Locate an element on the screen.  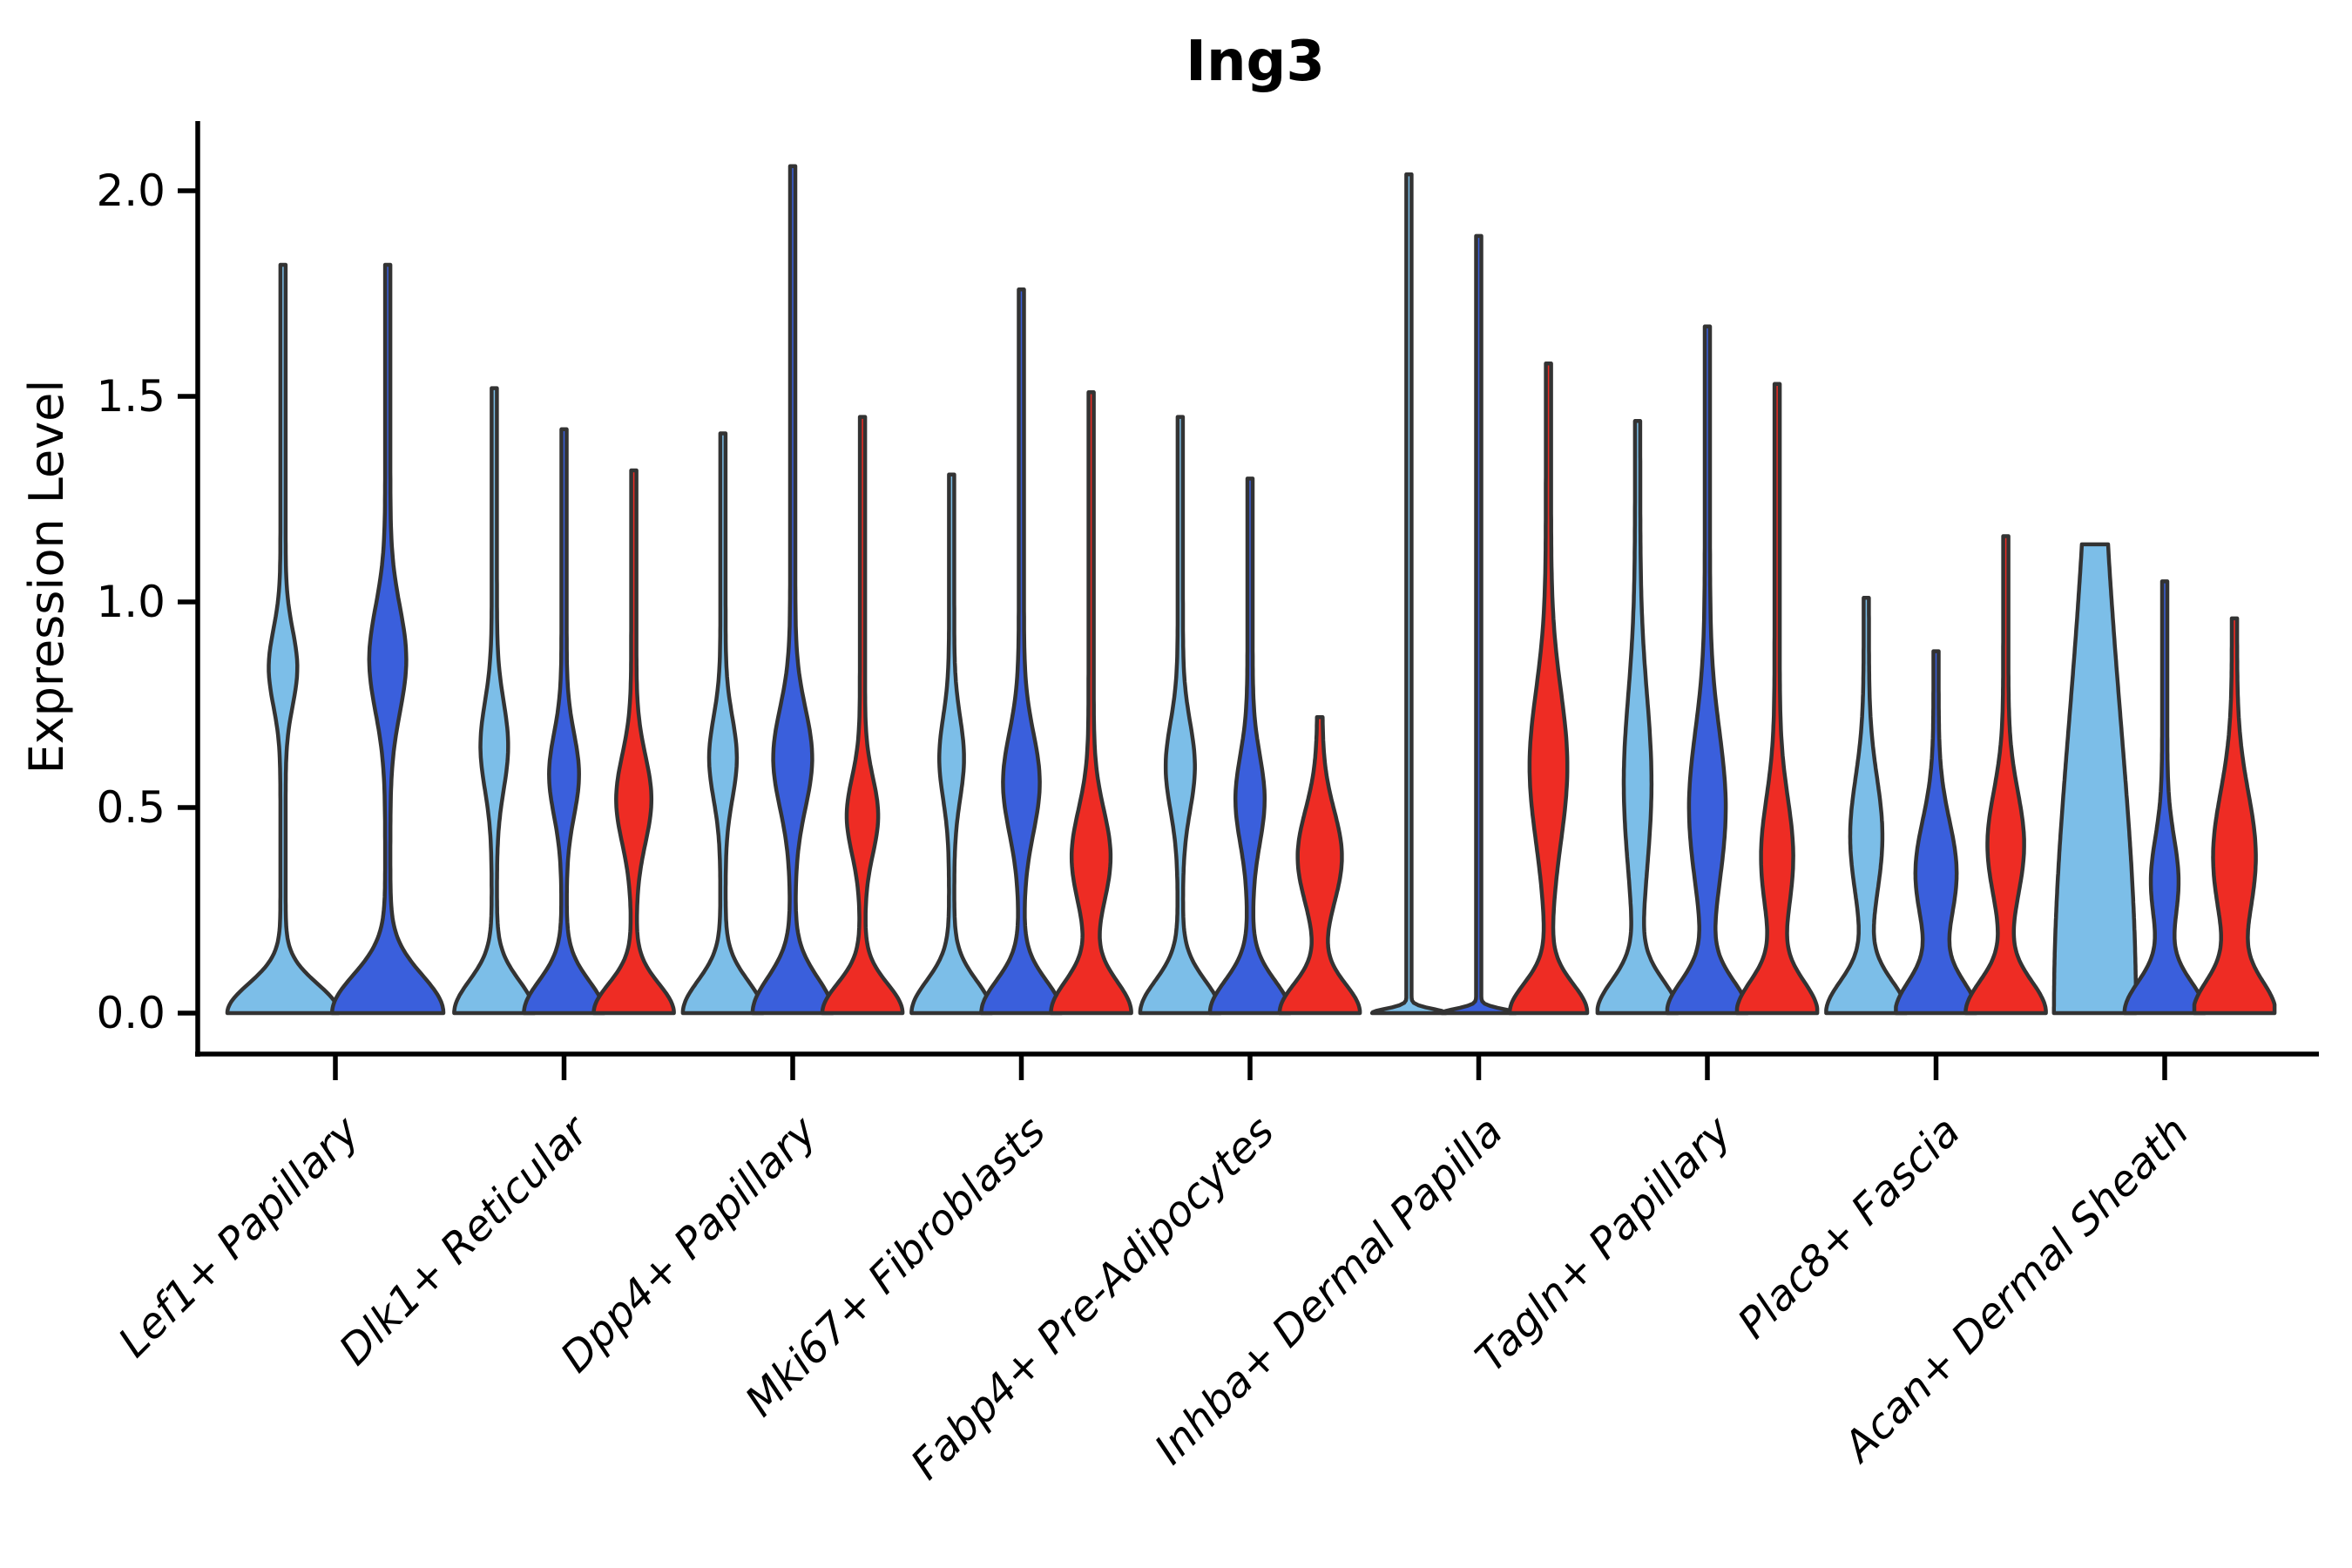
y-tick-label: 1.0 is located at coordinates (131, 602).